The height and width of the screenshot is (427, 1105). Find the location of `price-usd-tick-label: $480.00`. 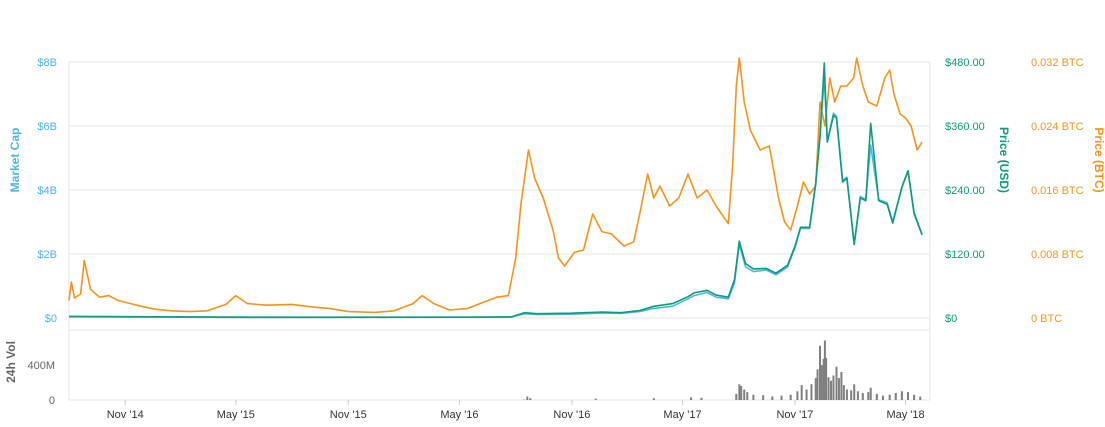

price-usd-tick-label: $480.00 is located at coordinates (965, 63).